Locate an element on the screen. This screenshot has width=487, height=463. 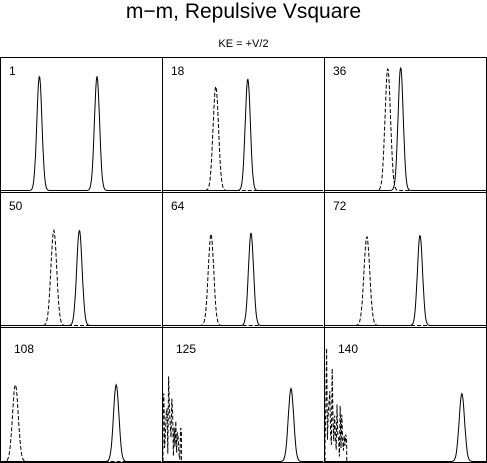
panel-label: 108 is located at coordinates (24, 349).